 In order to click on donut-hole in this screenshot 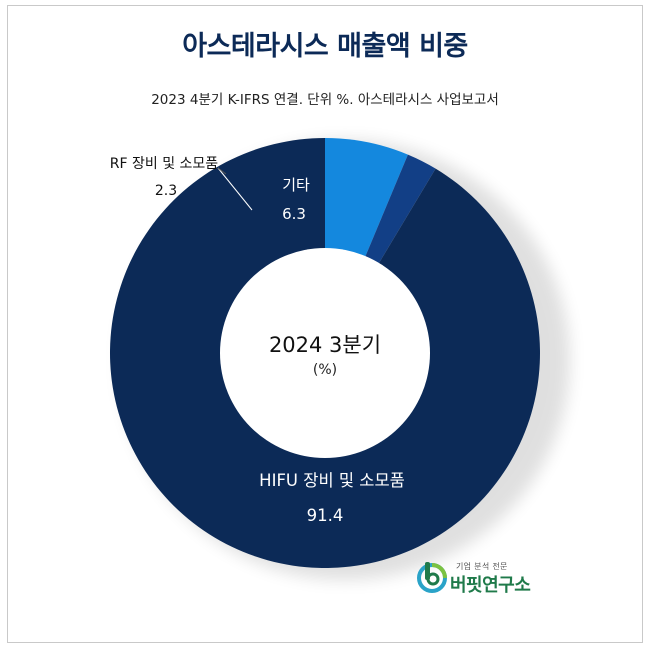, I will do `click(325, 353)`.